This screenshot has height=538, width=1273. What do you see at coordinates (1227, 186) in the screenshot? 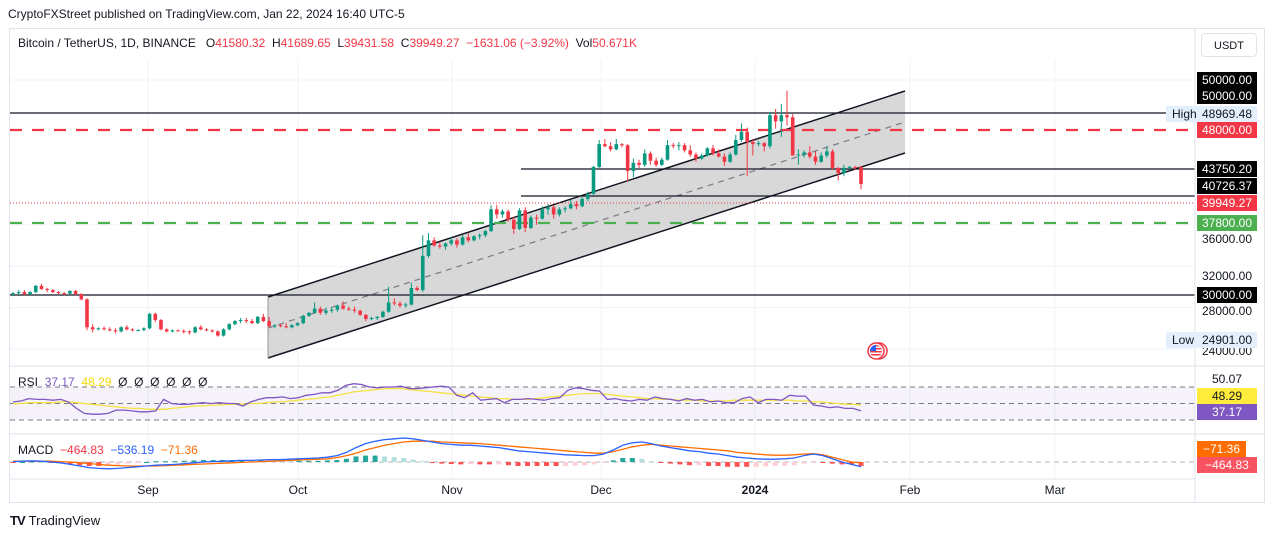
I see `price-tag-40726-37: 40726.37` at bounding box center [1227, 186].